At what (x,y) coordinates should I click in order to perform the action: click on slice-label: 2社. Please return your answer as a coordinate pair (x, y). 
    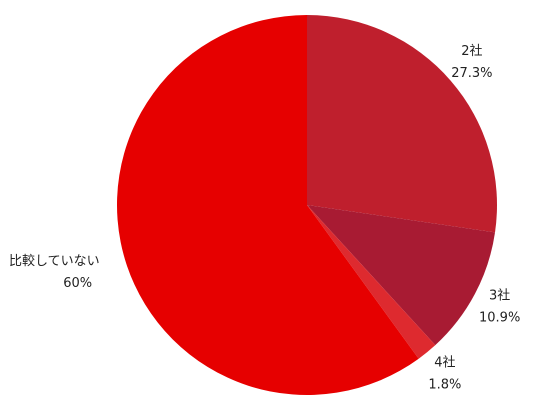
    Looking at the image, I should click on (471, 51).